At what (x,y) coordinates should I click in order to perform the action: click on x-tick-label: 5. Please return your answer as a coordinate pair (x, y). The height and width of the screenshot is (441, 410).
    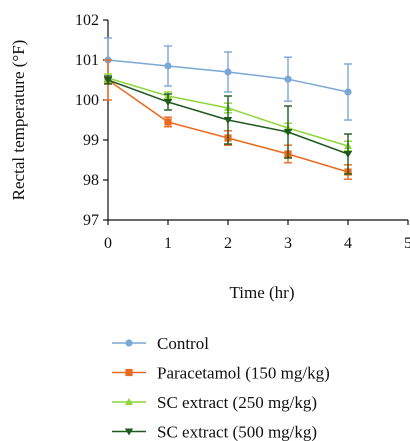
    Looking at the image, I should click on (407, 243).